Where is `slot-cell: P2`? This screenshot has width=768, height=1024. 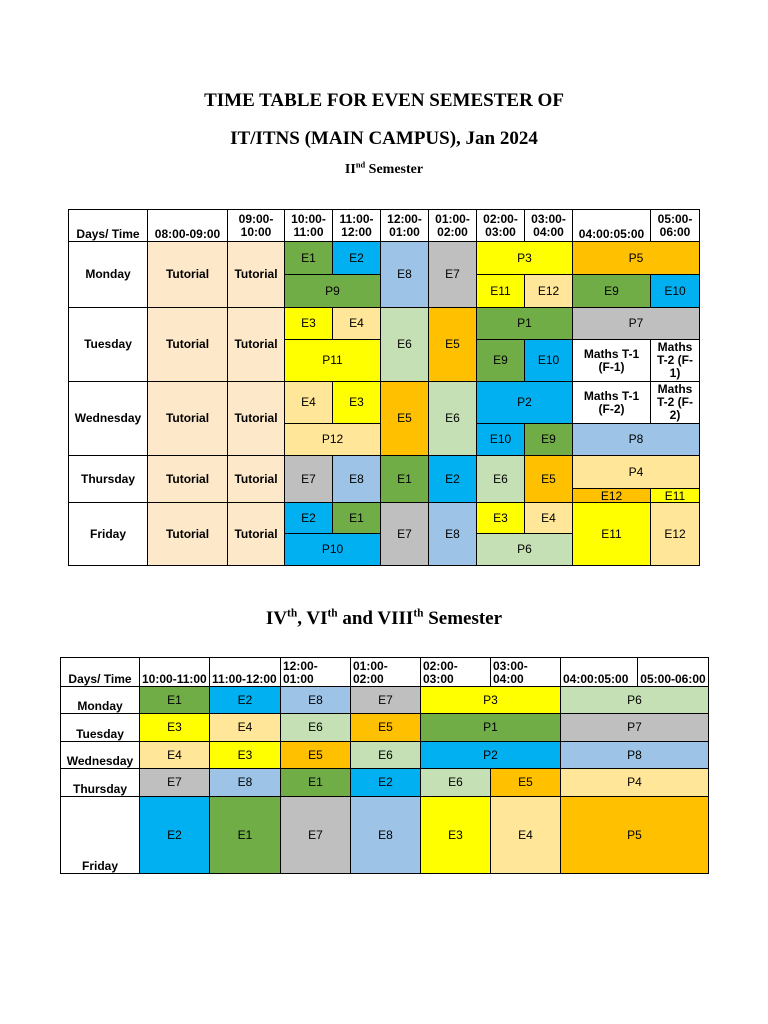
slot-cell: P2 is located at coordinates (524, 402).